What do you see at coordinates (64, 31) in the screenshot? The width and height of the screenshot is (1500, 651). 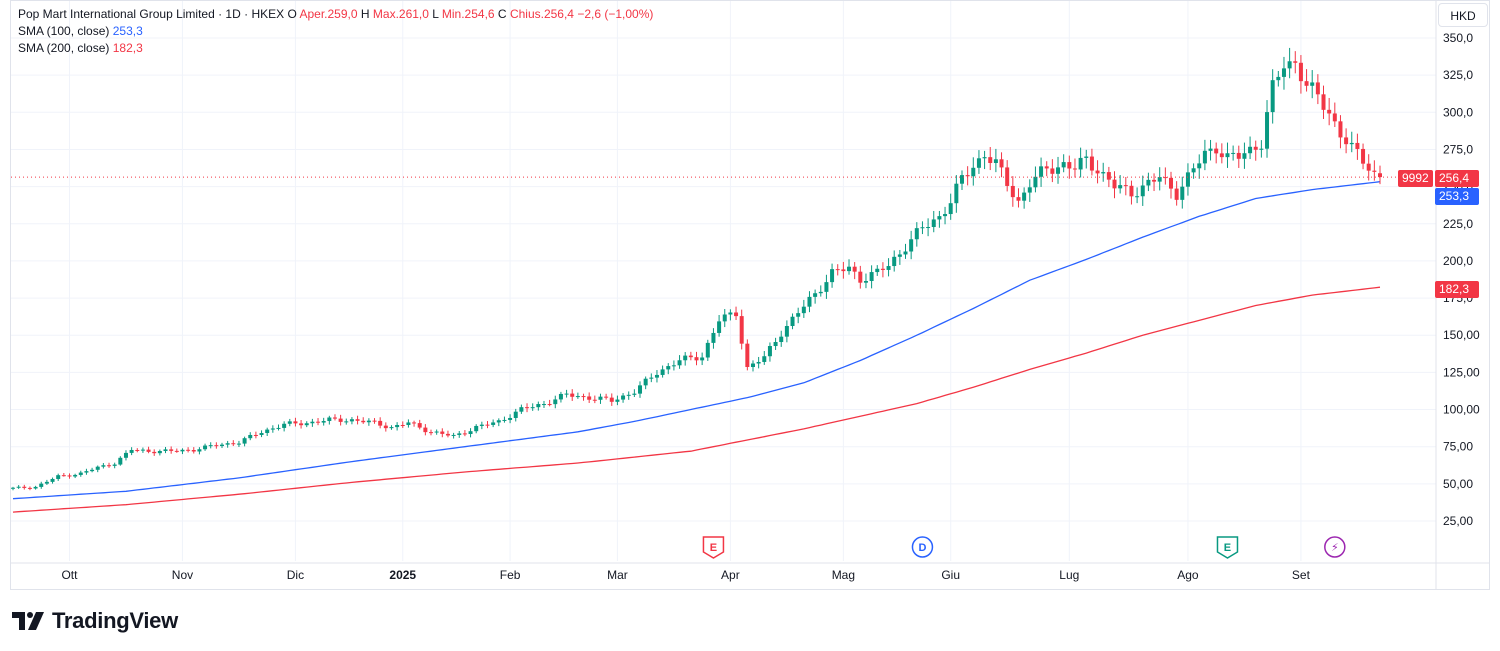 I see `sma100-label: SMA (100, close)` at bounding box center [64, 31].